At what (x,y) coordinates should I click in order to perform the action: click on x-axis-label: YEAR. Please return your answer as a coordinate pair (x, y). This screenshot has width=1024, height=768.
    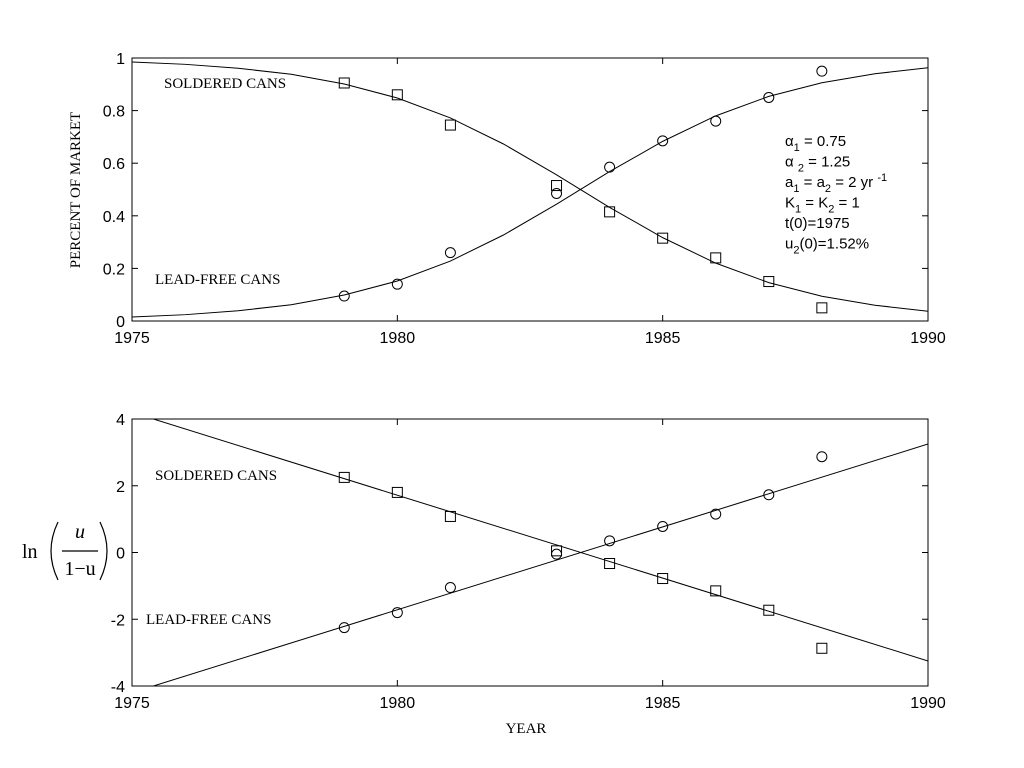
    Looking at the image, I should click on (526, 729).